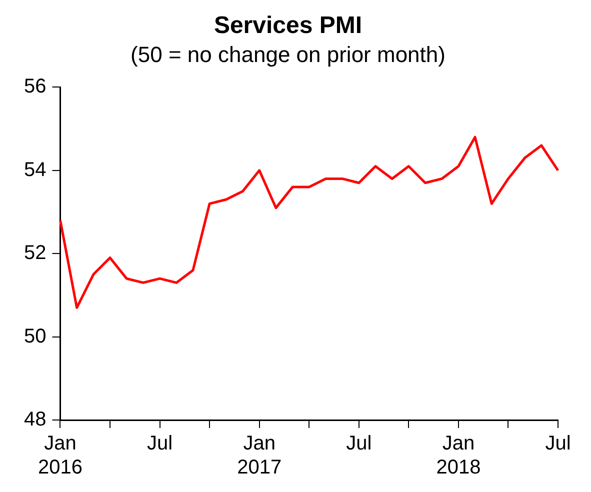  I want to click on x-tick-label: Jan 2016, so click(60, 455).